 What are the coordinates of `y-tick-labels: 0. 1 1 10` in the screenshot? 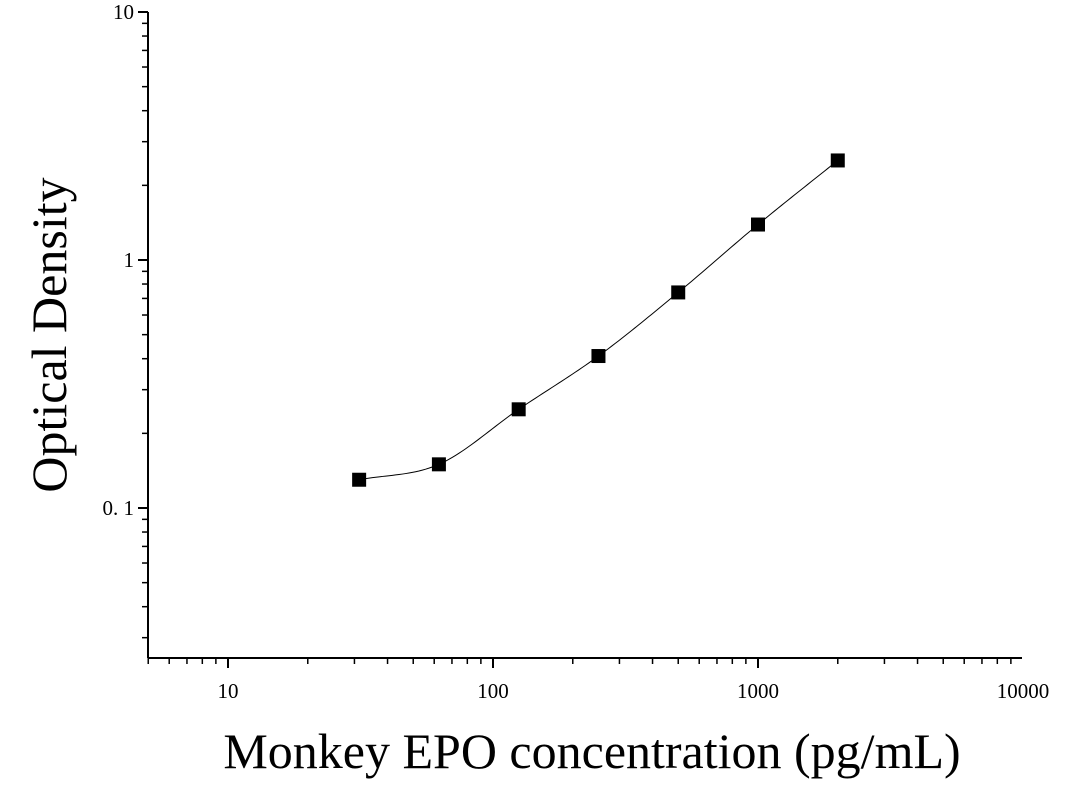 It's located at (119, 260).